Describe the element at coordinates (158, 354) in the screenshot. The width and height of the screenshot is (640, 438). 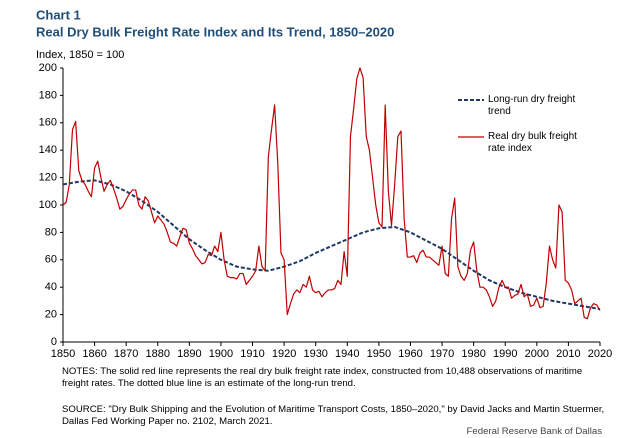
I see `x-tick-label: 1880` at that location.